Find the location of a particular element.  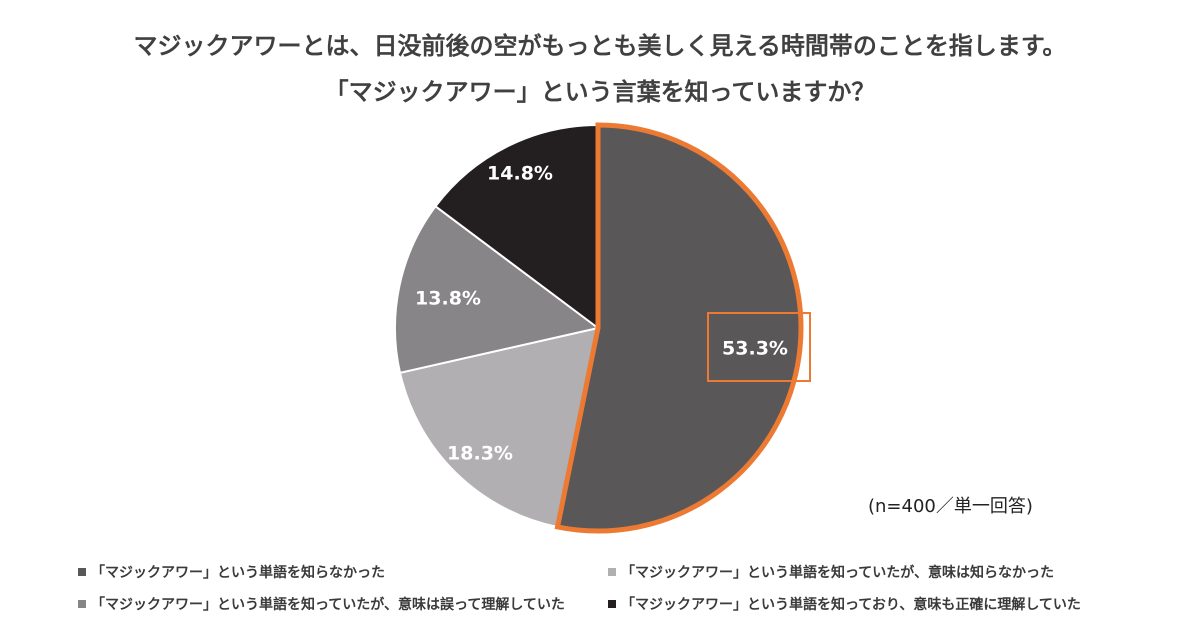

slice-label-1: 53.3% is located at coordinates (755, 349).